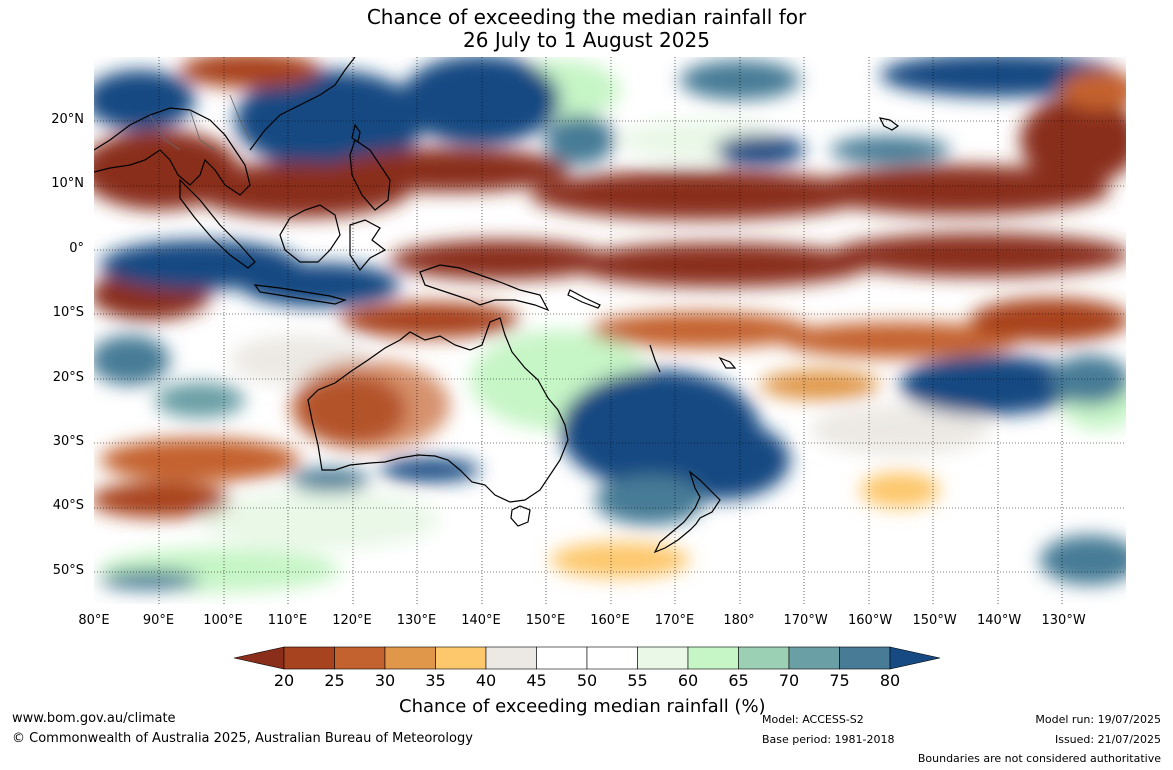 The width and height of the screenshot is (1173, 770). Describe the element at coordinates (158, 620) in the screenshot. I see `lon-label: 90°E` at that location.